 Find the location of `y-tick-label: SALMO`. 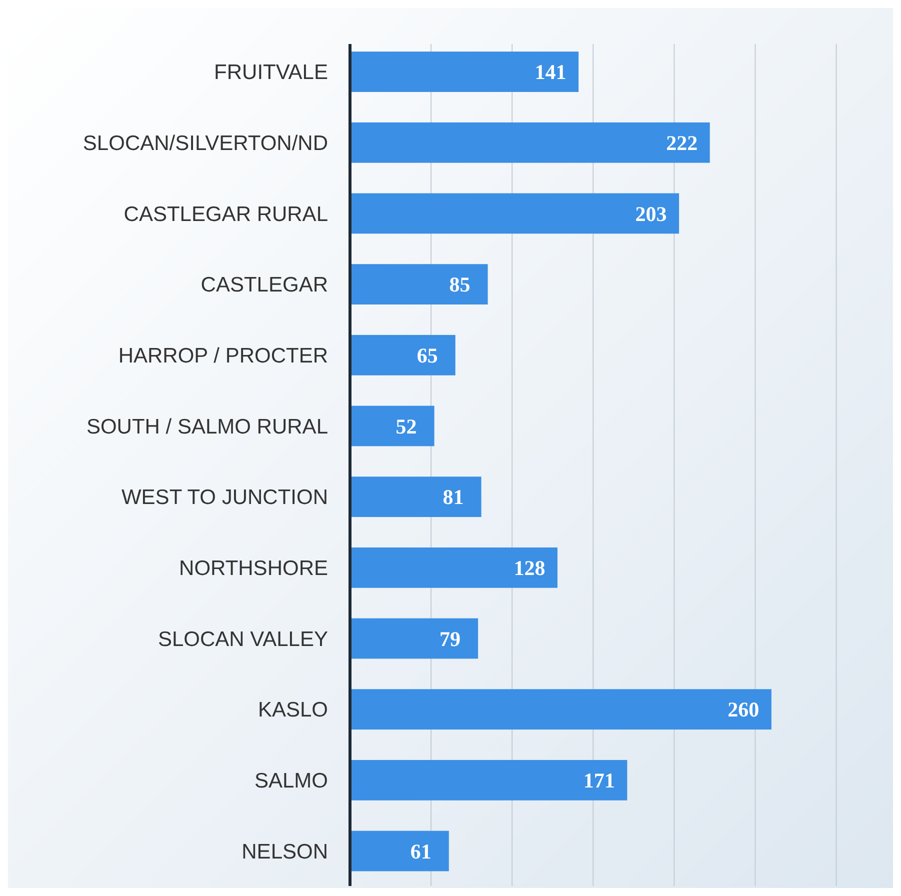

y-tick-label: SALMO is located at coordinates (291, 781).